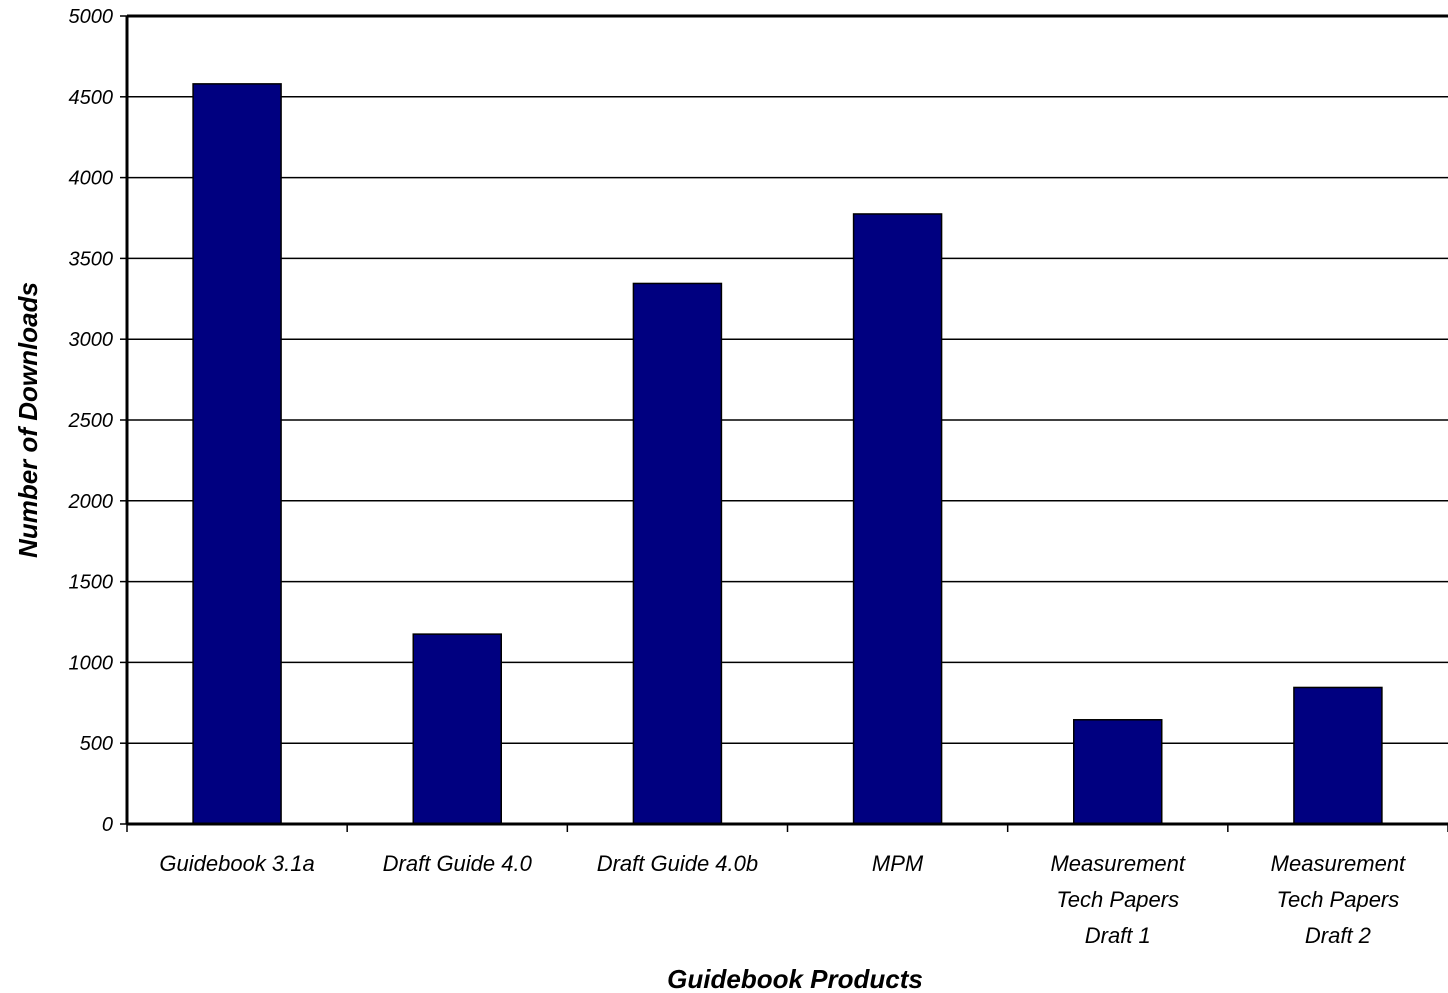 The height and width of the screenshot is (993, 1448). I want to click on y-tick-label: 5000, so click(91, 17).